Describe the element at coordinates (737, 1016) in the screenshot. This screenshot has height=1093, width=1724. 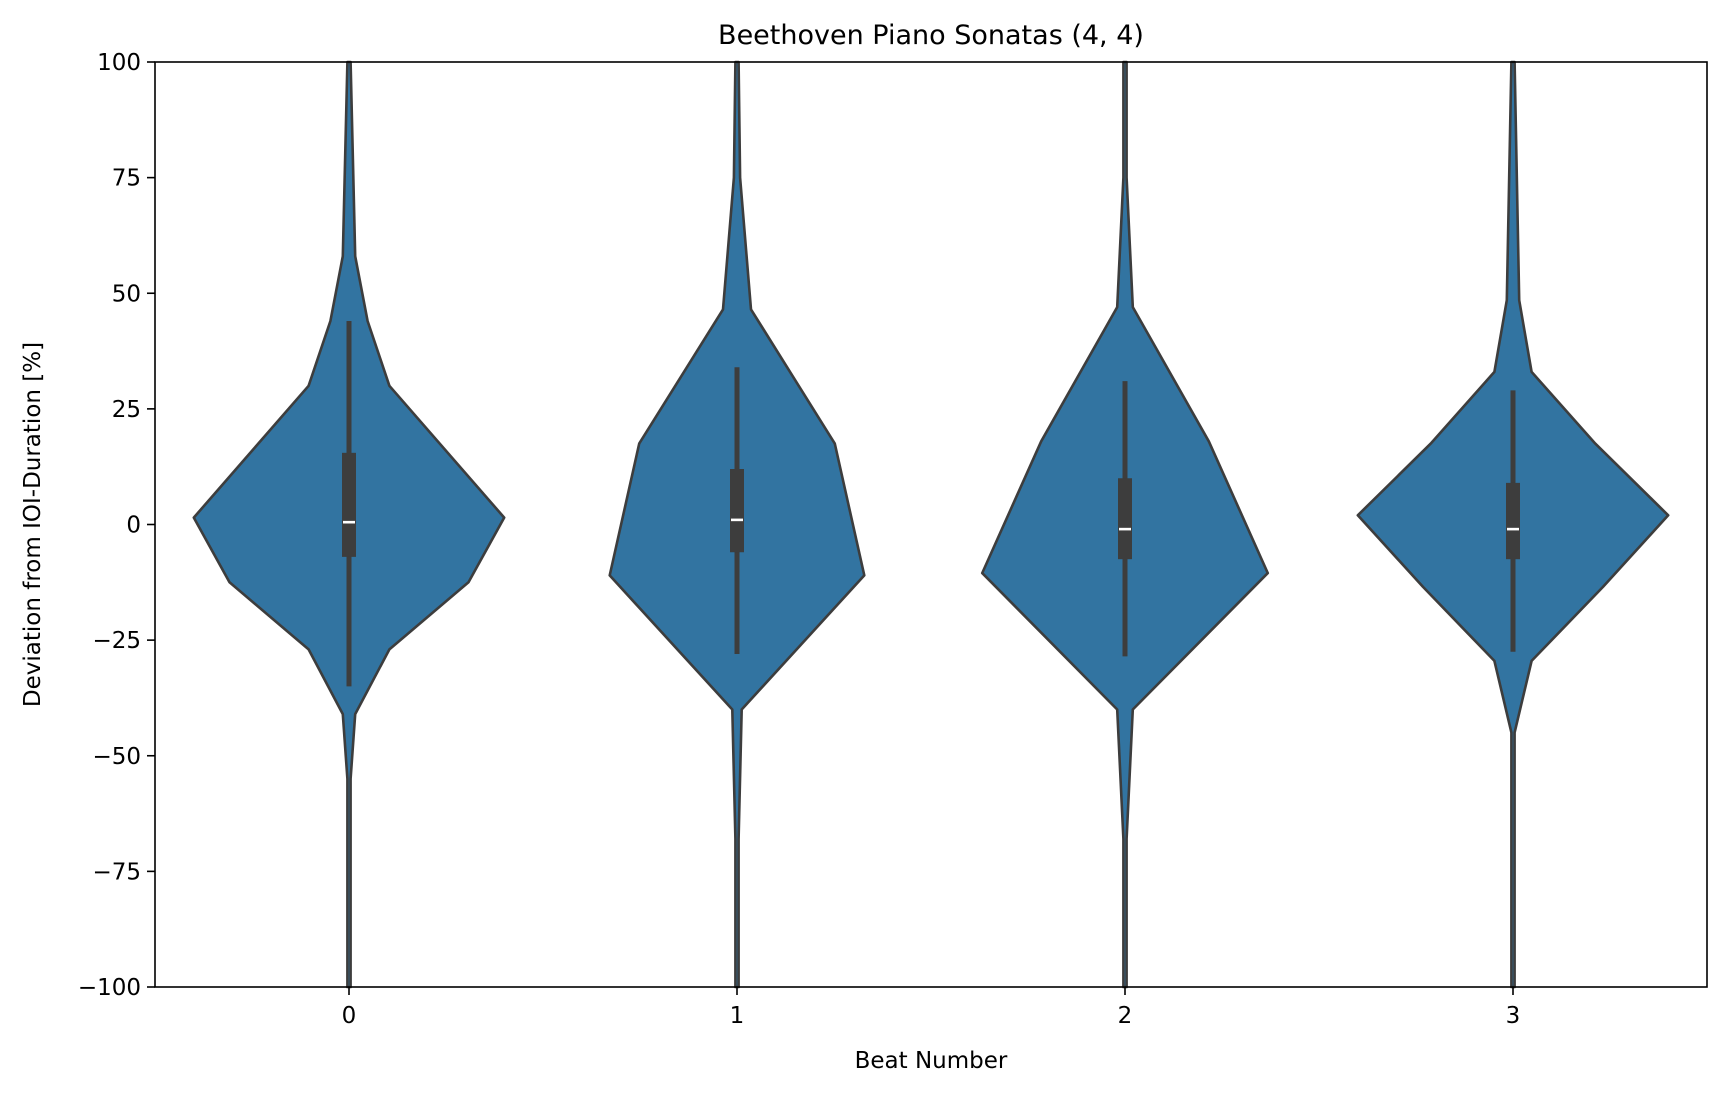
I see `x-tick-label: 1` at that location.